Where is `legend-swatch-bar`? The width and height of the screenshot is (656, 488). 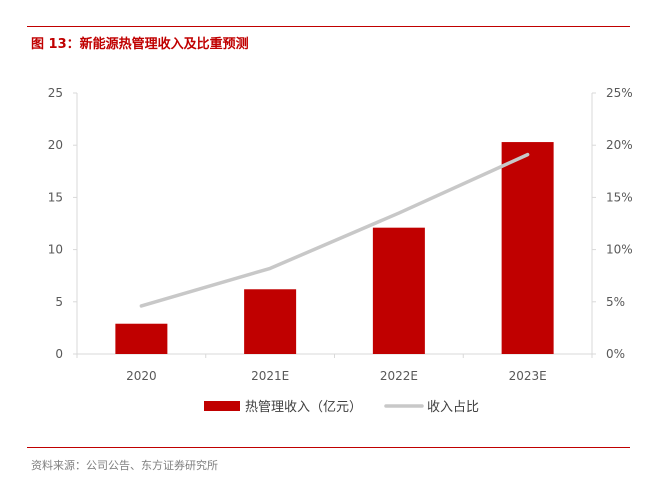
legend-swatch-bar is located at coordinates (222, 406).